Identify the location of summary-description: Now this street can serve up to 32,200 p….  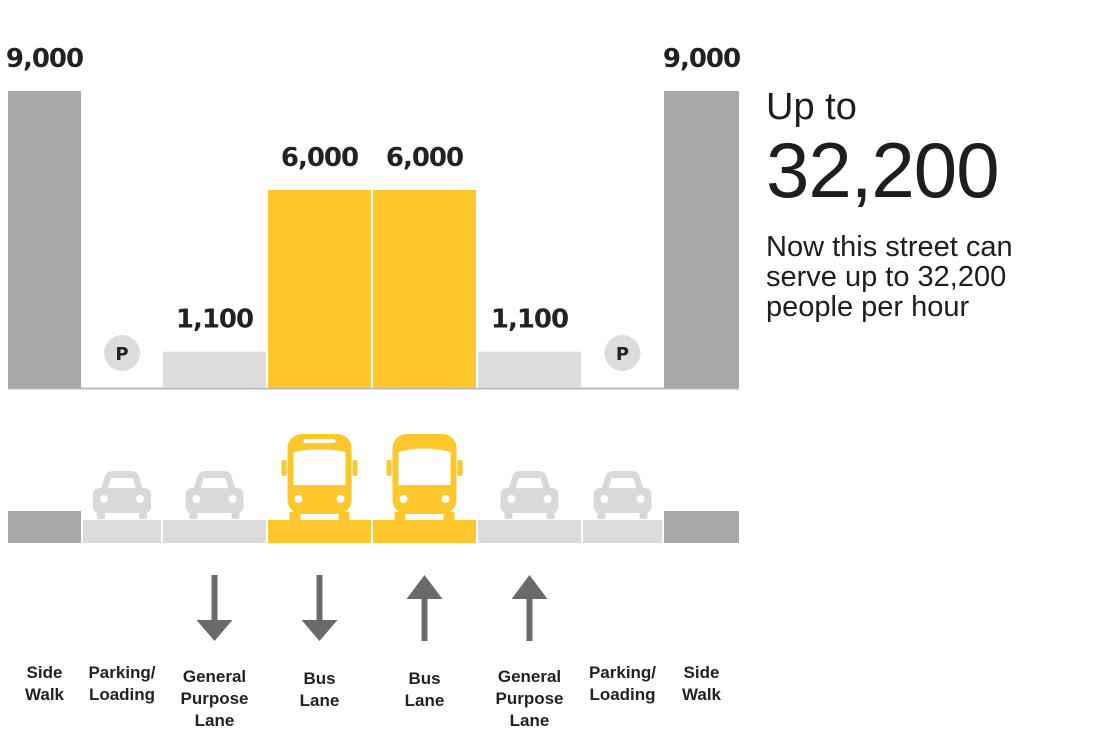
(889, 277).